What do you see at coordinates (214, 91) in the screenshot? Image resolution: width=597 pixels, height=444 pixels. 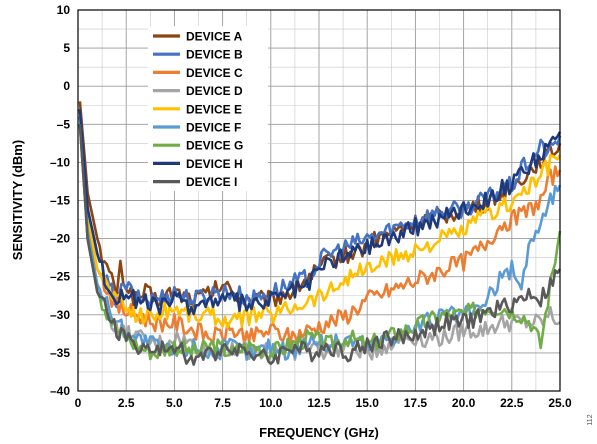 I see `legend-label: DEVICE D` at bounding box center [214, 91].